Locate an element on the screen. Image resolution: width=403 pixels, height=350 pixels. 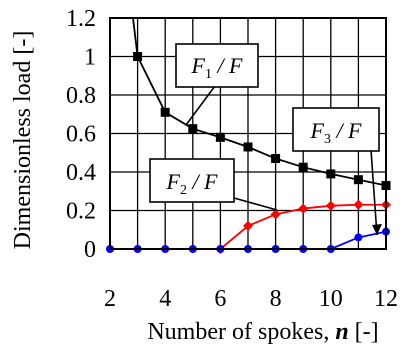
annotation-f2: F2 / F is located at coordinates (213, 184).